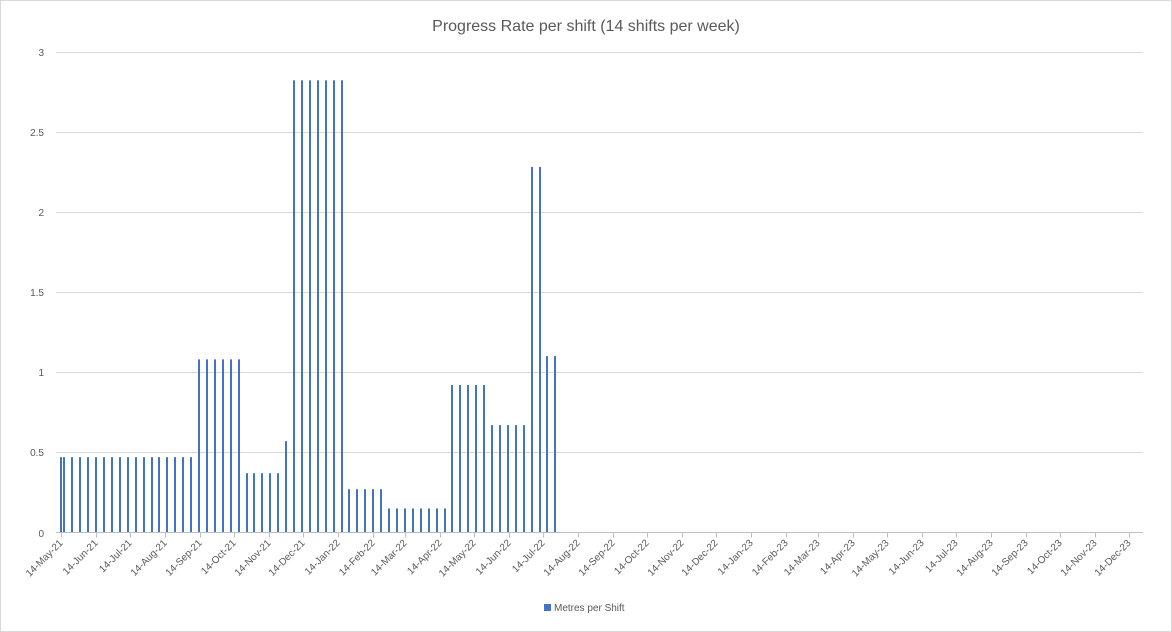 Image resolution: width=1172 pixels, height=632 pixels. What do you see at coordinates (45, 559) in the screenshot?
I see `x-tick-label-0: 14-May-21` at bounding box center [45, 559].